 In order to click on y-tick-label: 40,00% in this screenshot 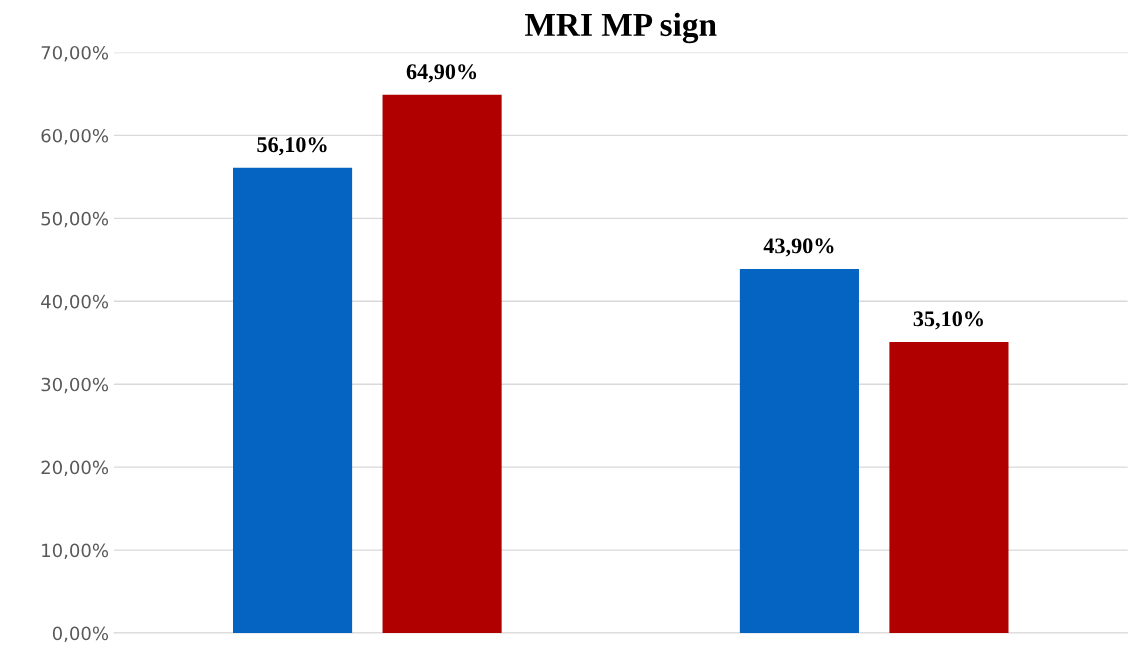, I will do `click(75, 302)`.